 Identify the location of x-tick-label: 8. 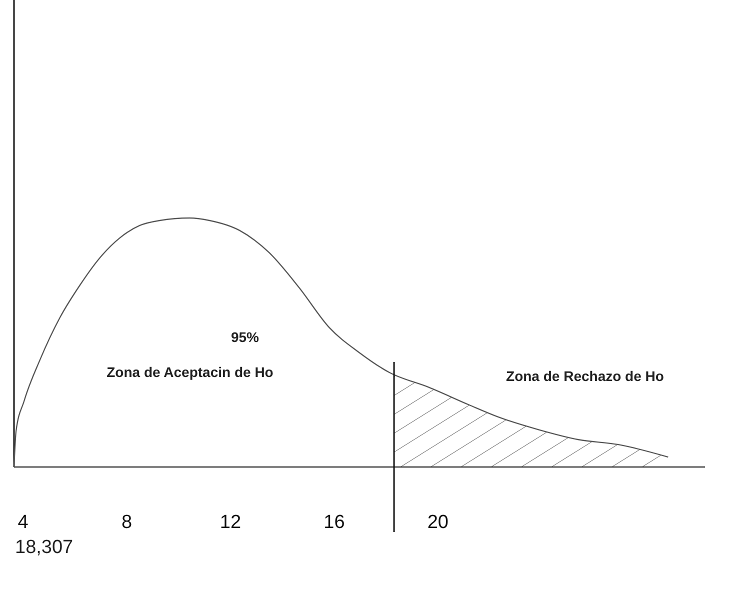
(127, 522).